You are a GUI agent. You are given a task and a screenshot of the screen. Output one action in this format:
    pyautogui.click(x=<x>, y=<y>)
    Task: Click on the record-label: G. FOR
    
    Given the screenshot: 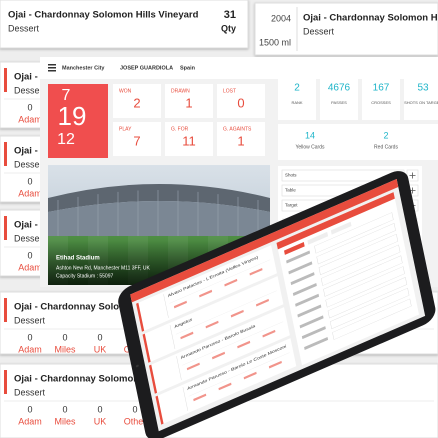 What is the action you would take?
    pyautogui.click(x=180, y=129)
    